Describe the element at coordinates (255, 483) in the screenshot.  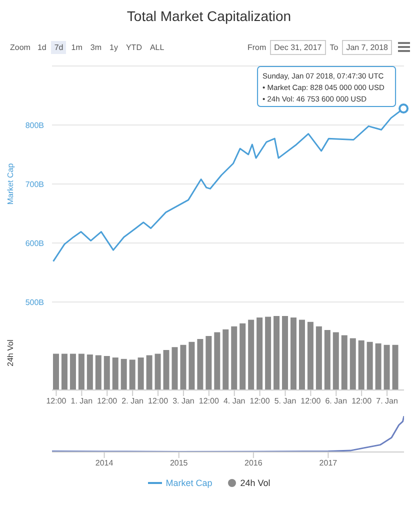
I see `legend-label: 24h Vol` at that location.